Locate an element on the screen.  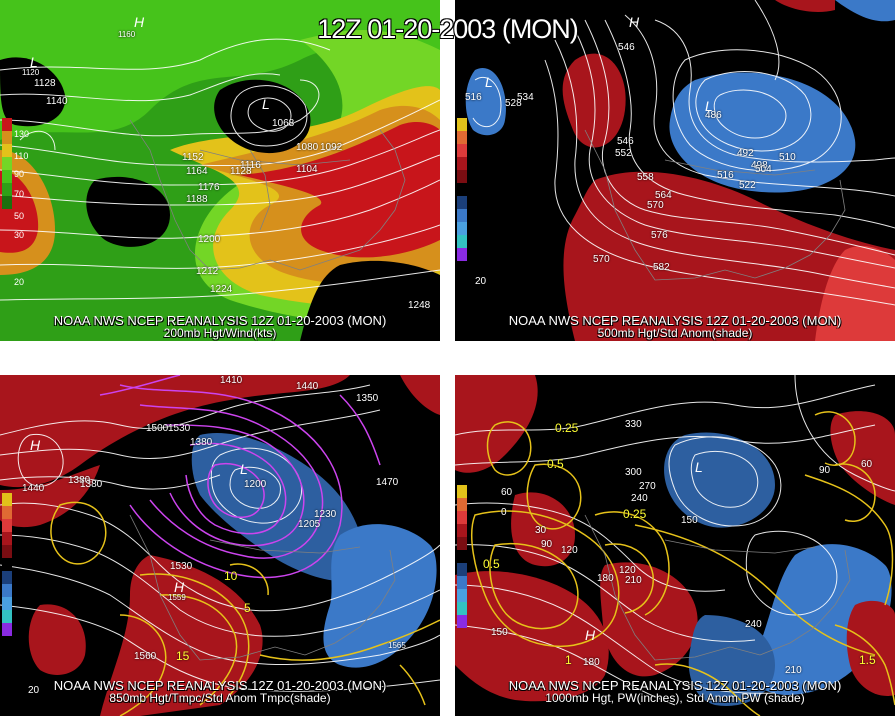
legend-label: 130 is located at coordinates (22, 134).